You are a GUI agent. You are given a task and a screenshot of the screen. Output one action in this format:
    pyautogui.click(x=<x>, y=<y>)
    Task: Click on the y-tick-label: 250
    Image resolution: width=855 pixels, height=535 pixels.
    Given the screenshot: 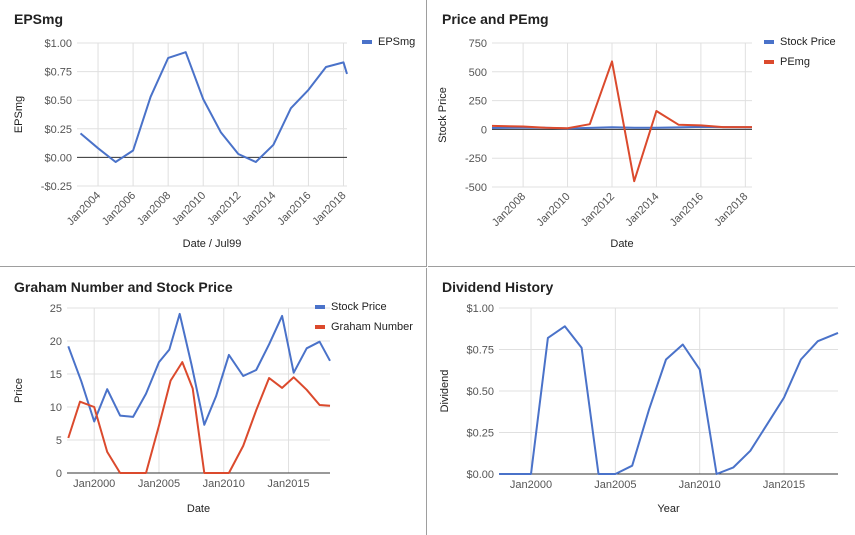 What is the action you would take?
    pyautogui.click(x=478, y=102)
    